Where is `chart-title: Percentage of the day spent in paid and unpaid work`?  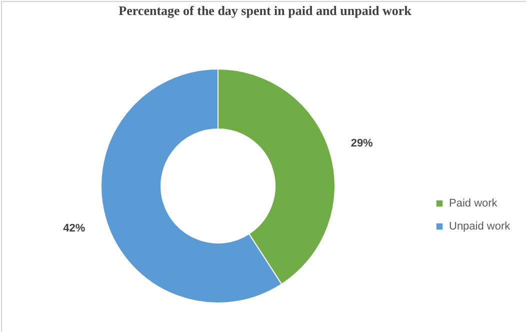
chart-title: Percentage of the day spent in paid and unpaid work is located at coordinates (265, 10).